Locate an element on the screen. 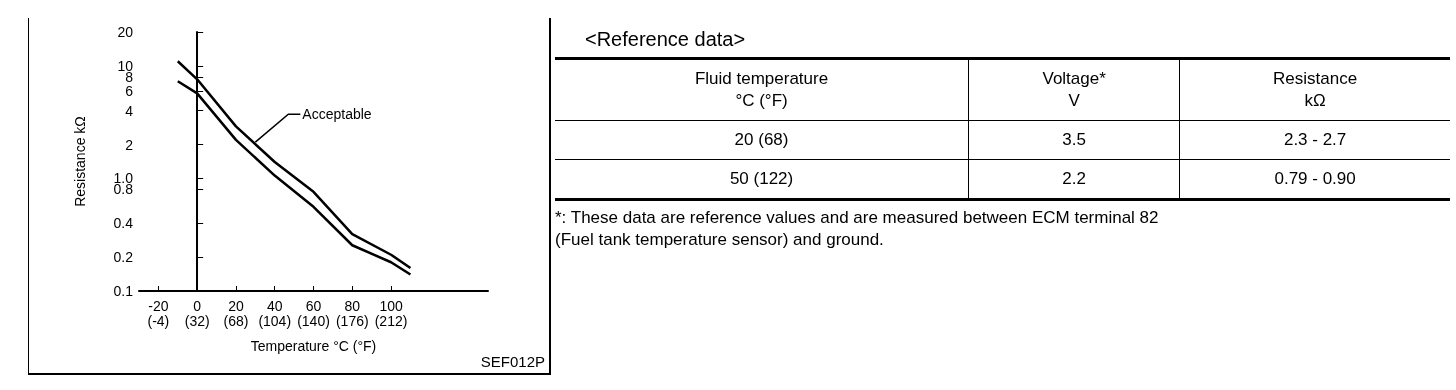 This screenshot has height=390, width=1456. category-label: Resistance kΩ is located at coordinates (1314, 89).